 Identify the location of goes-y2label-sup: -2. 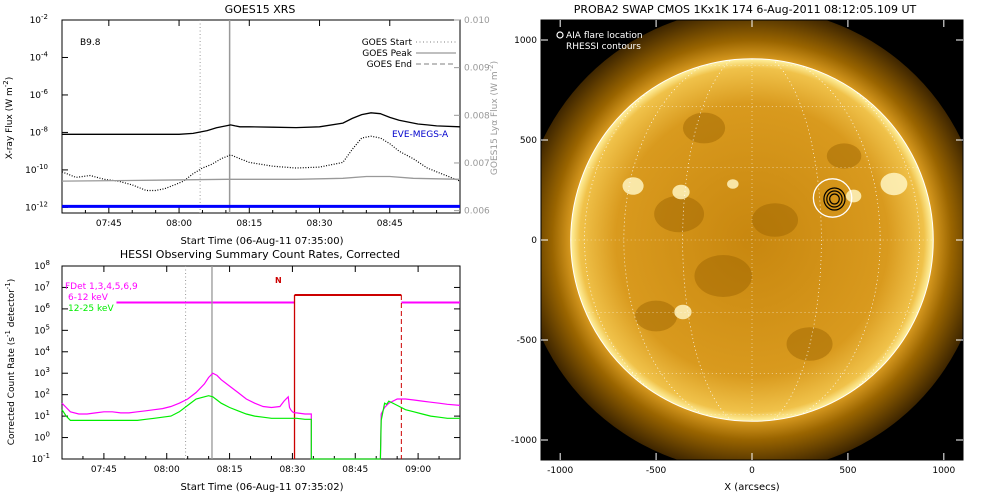
(491, 67).